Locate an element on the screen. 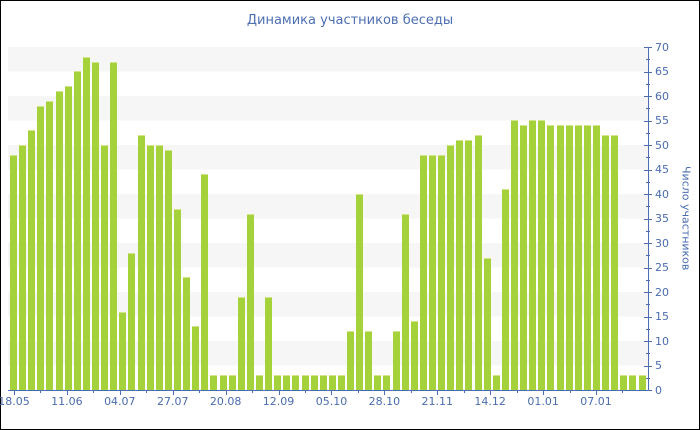 The width and height of the screenshot is (700, 430). y-tick-label: 55 is located at coordinates (662, 120).